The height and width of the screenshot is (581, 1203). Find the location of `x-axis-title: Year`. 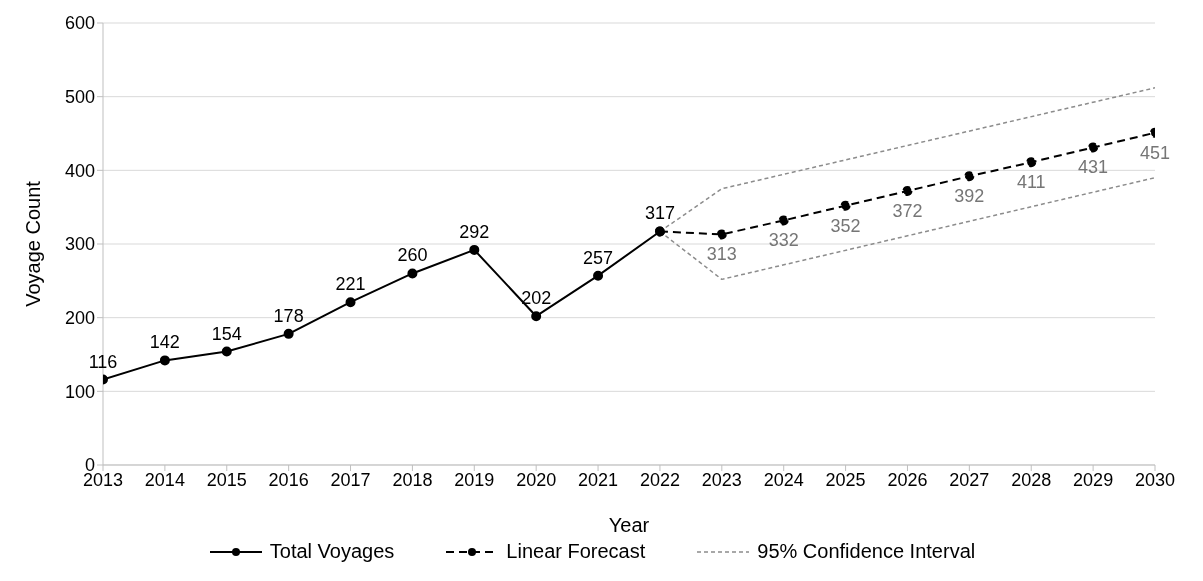

x-axis-title: Year is located at coordinates (629, 525).